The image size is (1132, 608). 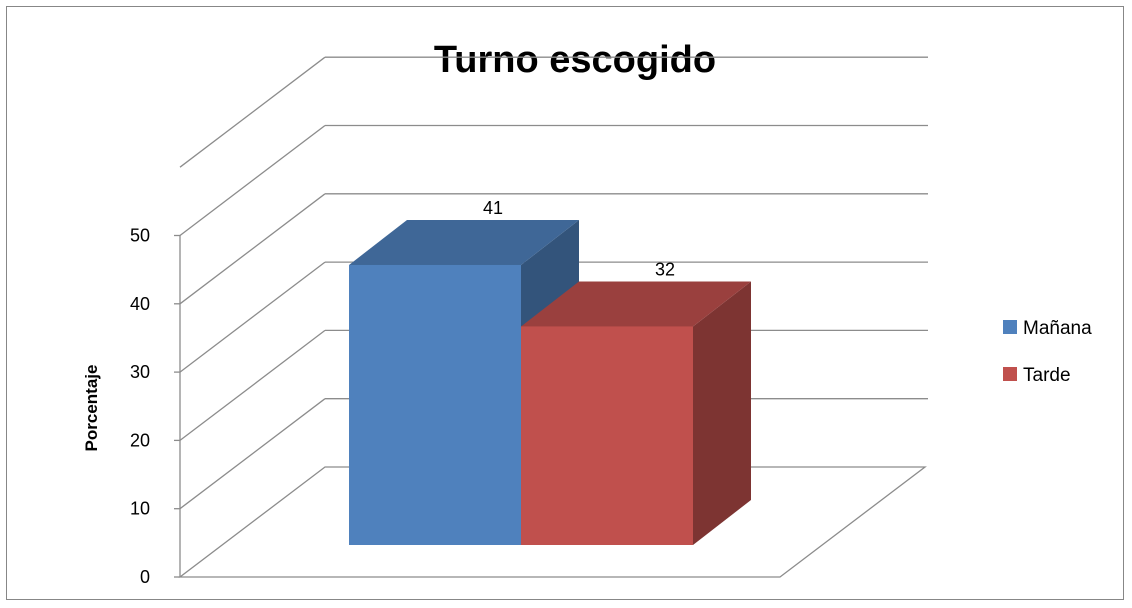 What do you see at coordinates (1047, 352) in the screenshot?
I see `legend: Mañana Tarde` at bounding box center [1047, 352].